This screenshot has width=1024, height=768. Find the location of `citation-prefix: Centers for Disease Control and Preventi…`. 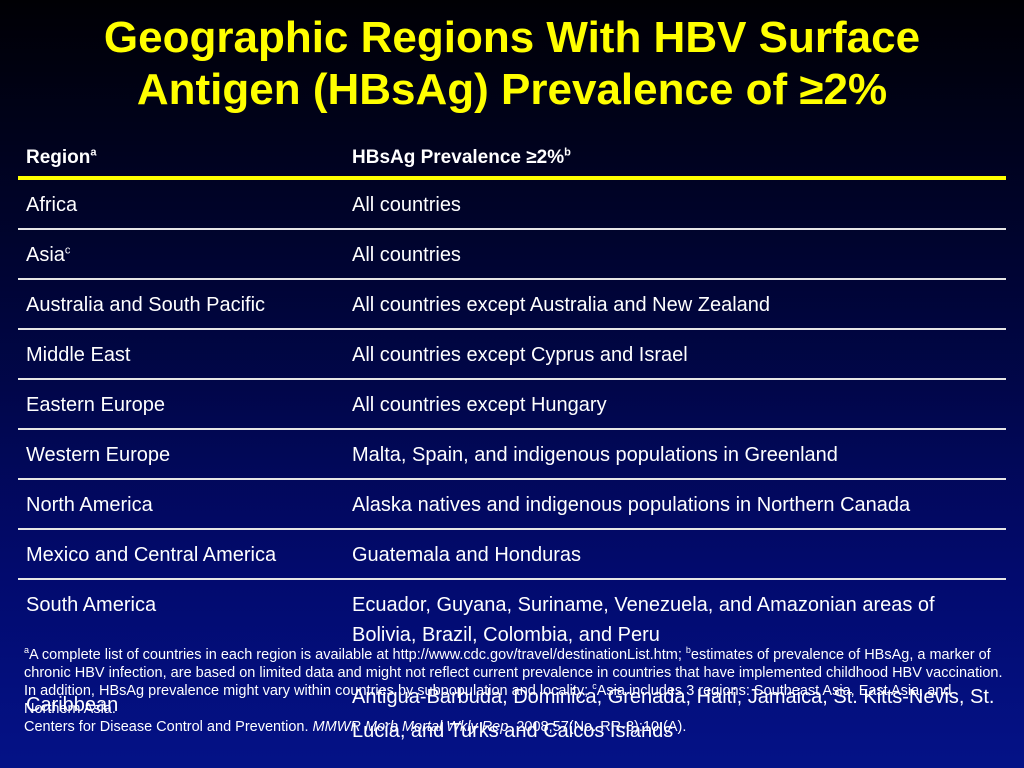

citation-prefix: Centers for Disease Control and Preventi… is located at coordinates (168, 727).